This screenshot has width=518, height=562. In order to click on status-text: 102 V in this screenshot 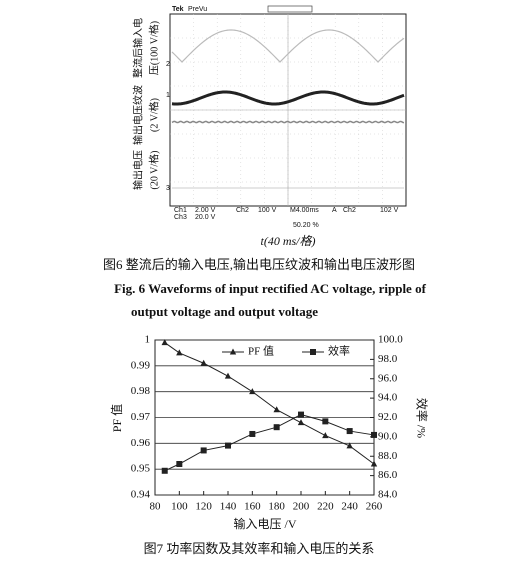, I will do `click(389, 210)`.